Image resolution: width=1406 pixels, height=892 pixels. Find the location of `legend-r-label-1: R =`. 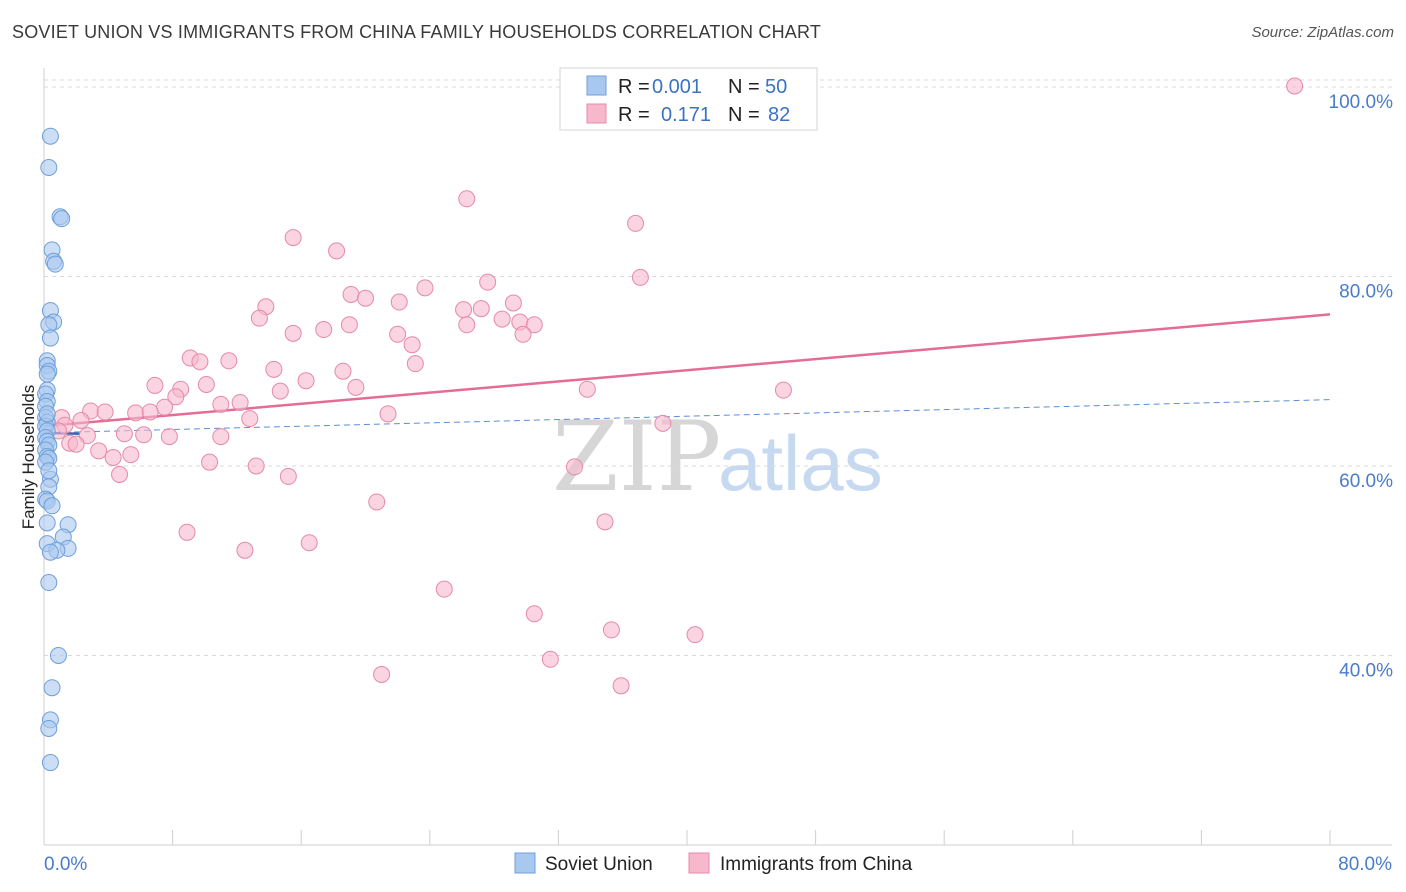

legend-r-label-1: R = is located at coordinates (634, 87).